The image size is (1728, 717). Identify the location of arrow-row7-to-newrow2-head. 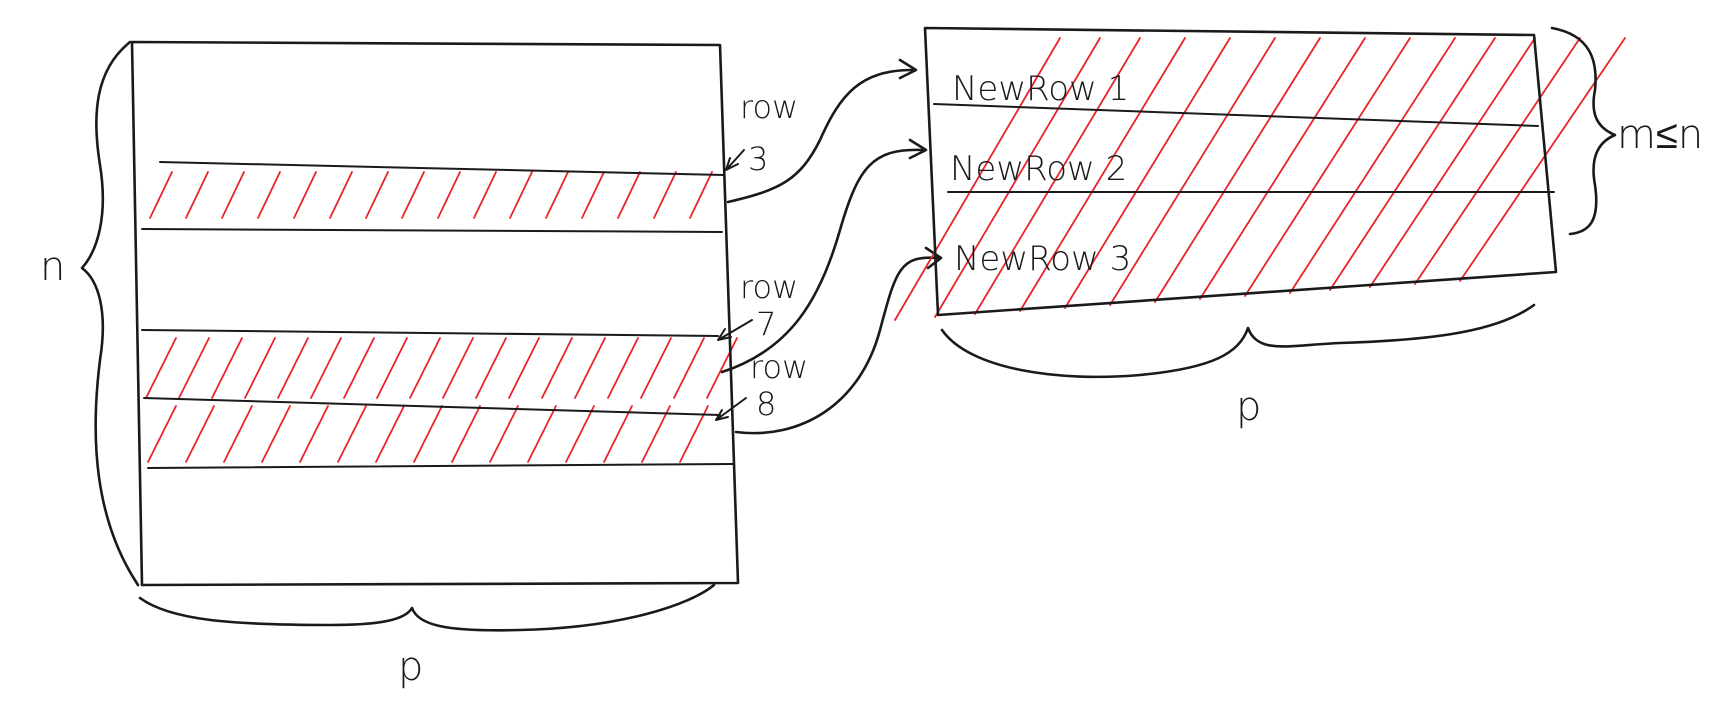
(918, 149).